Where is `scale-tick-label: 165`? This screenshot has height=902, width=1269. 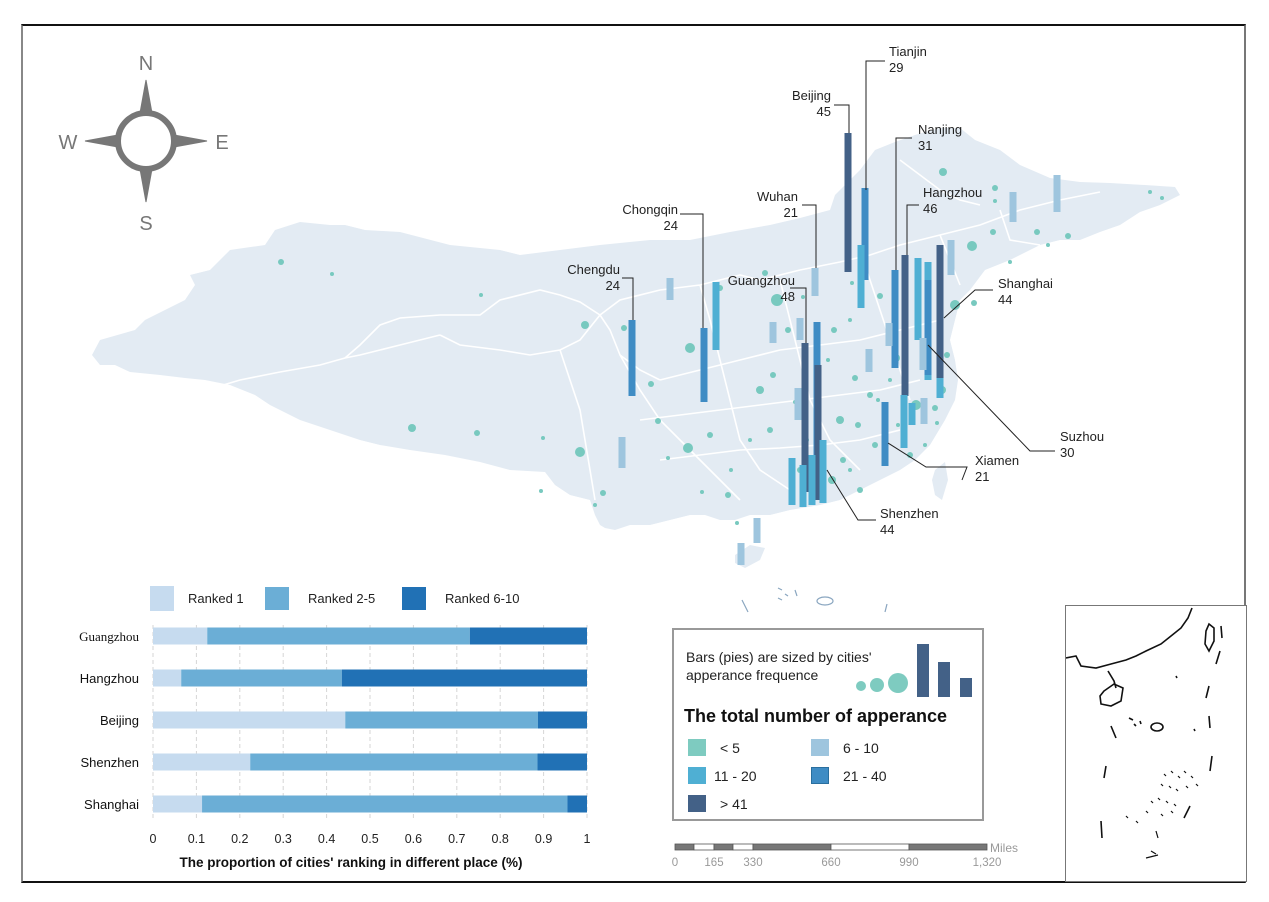 scale-tick-label: 165 is located at coordinates (713, 863).